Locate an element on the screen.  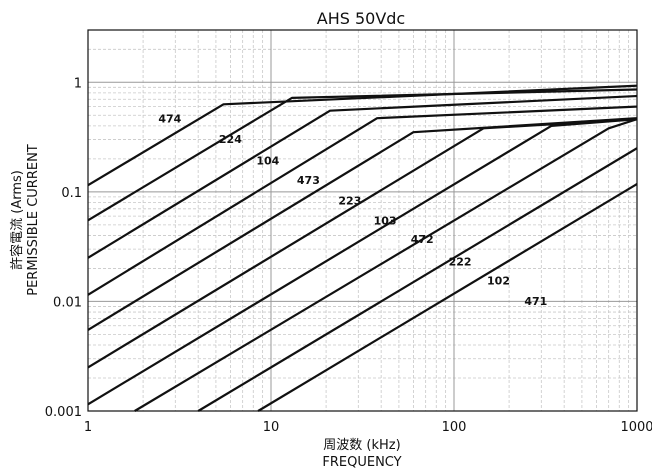
y-tick-label: 0.001 is located at coordinates (63, 412).